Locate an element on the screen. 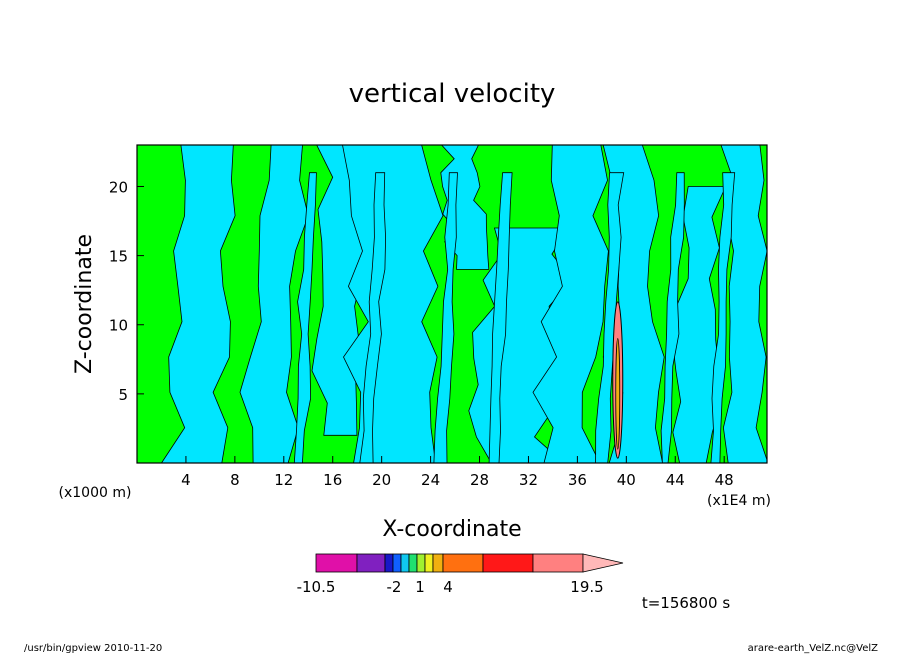 This screenshot has height=654, width=904. colorbar-tick-label: 19.5 is located at coordinates (586, 587).